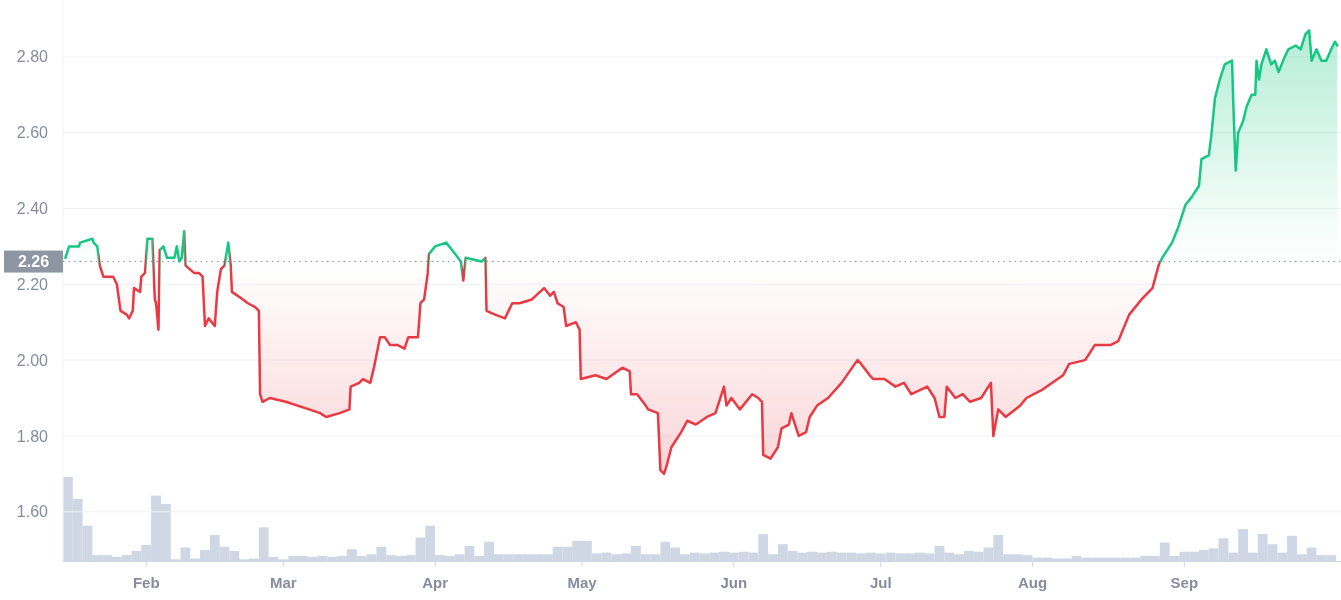  What do you see at coordinates (32, 512) in the screenshot?
I see `y-tick-label: 1.60` at bounding box center [32, 512].